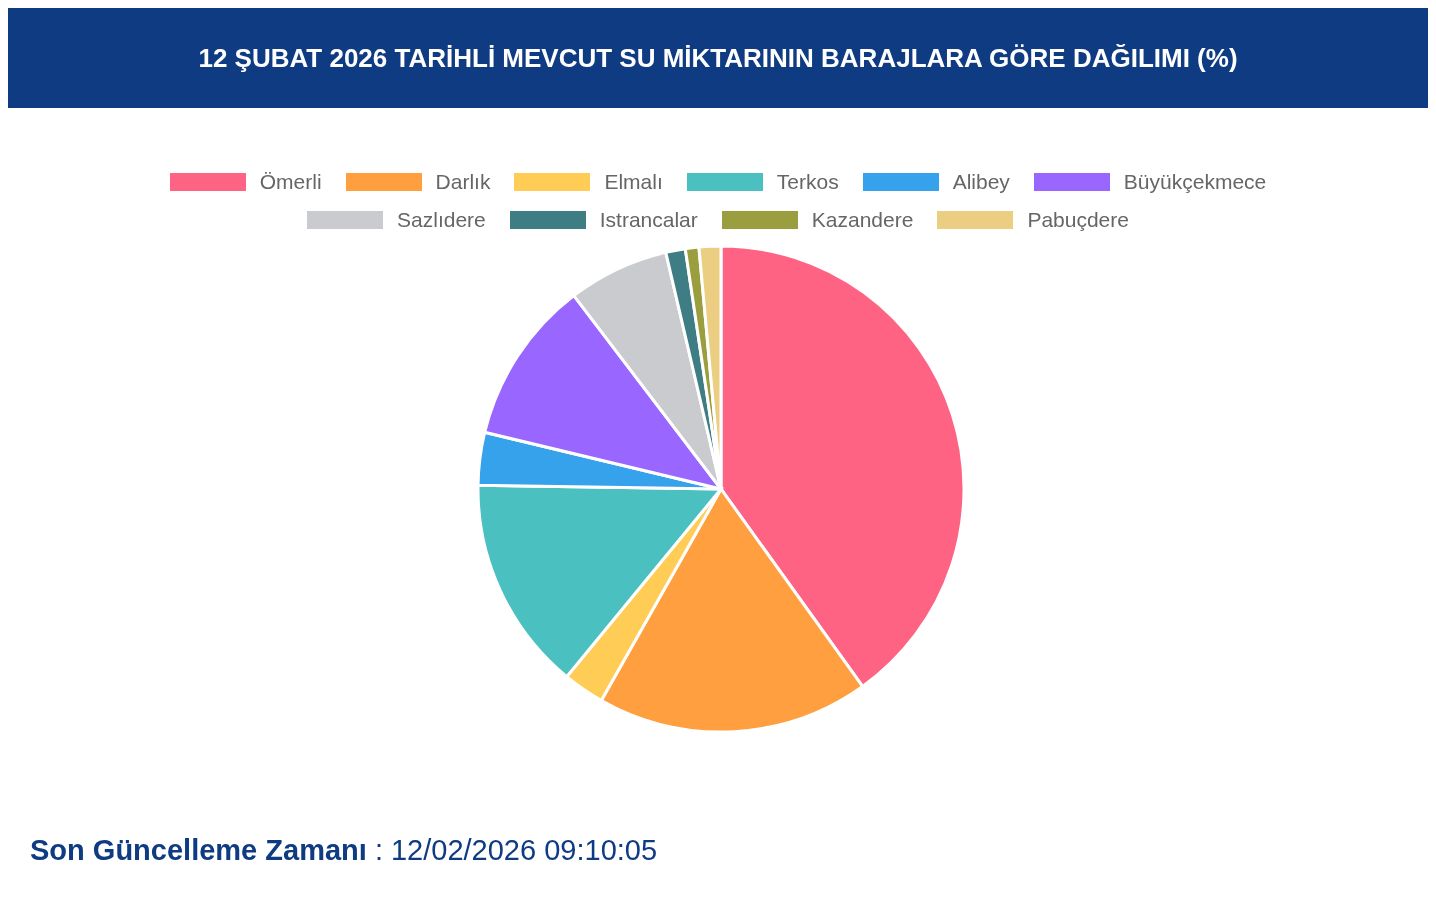 The width and height of the screenshot is (1436, 910). I want to click on legend-label: Büyükçekmece, so click(1195, 182).